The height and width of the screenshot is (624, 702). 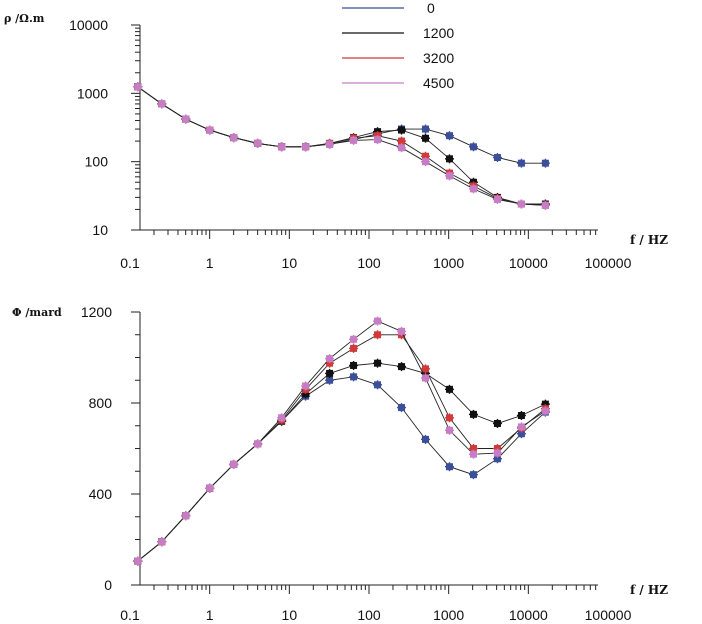 I want to click on legend-item: 4500, so click(x=398, y=83).